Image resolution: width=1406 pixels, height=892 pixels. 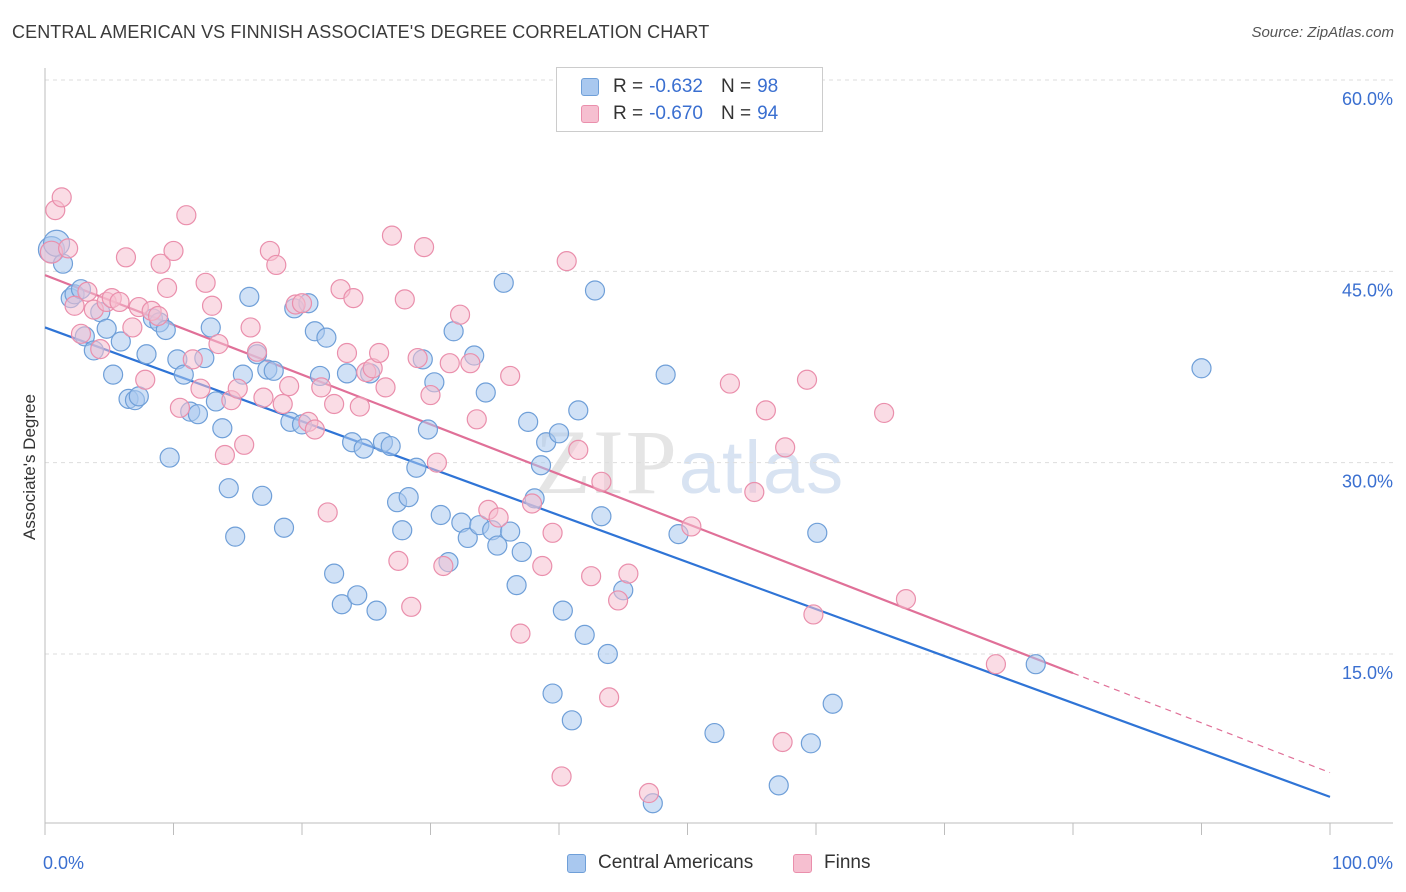 What do you see at coordinates (831, 863) in the screenshot?
I see `legend-item-finns: Finns` at bounding box center [831, 863].